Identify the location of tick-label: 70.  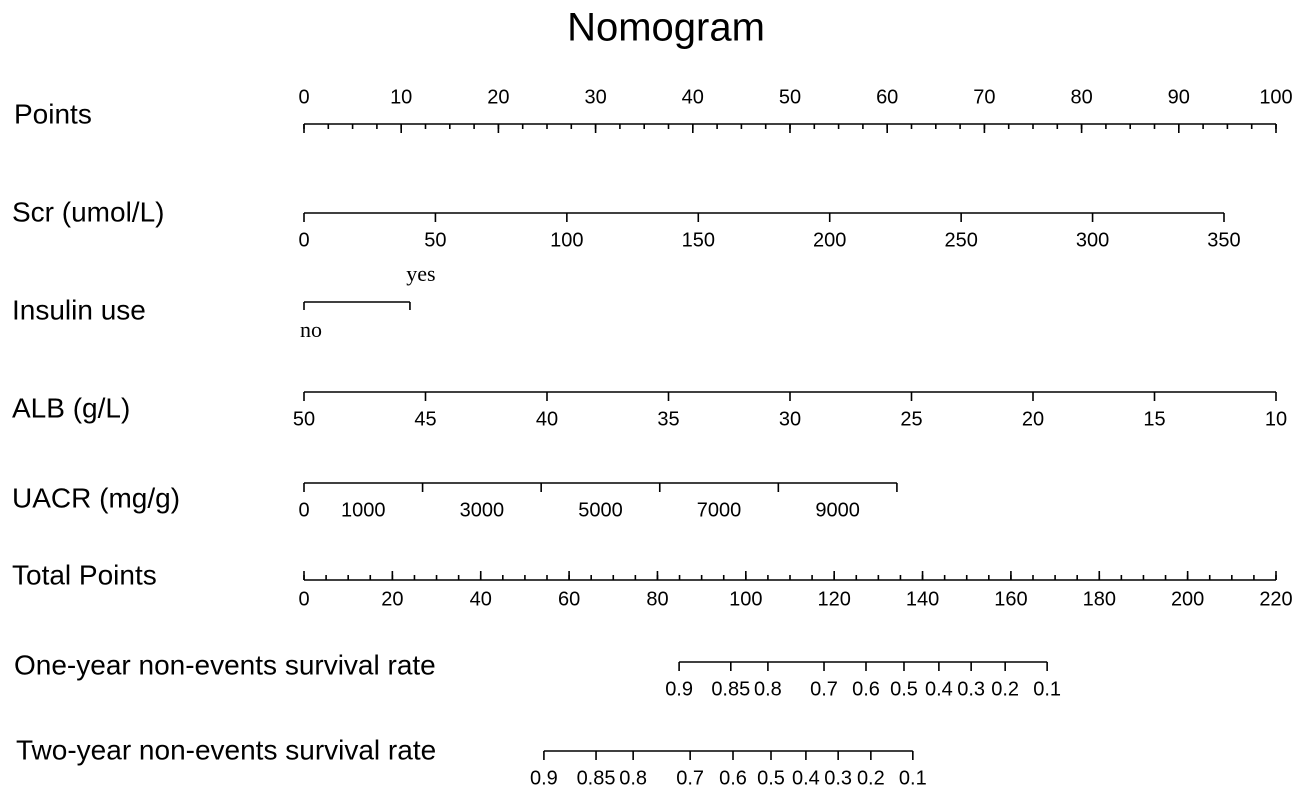
(984, 97).